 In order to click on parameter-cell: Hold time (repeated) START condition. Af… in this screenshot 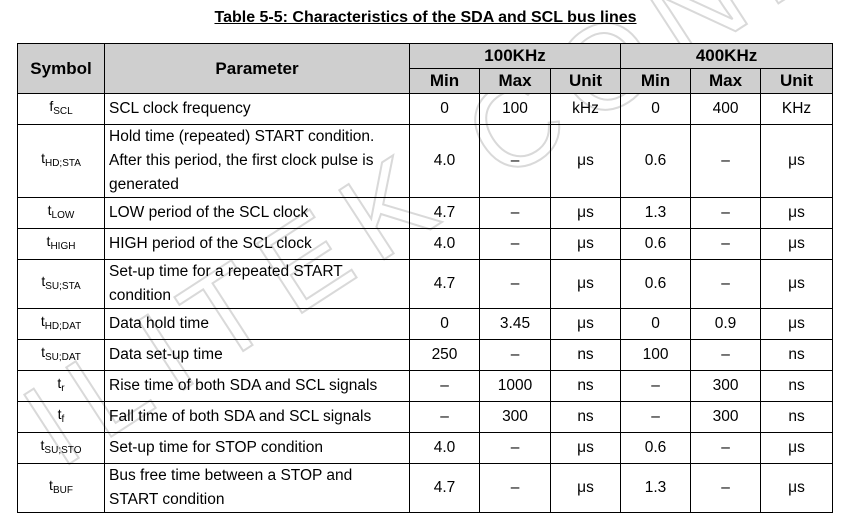, I will do `click(257, 161)`.